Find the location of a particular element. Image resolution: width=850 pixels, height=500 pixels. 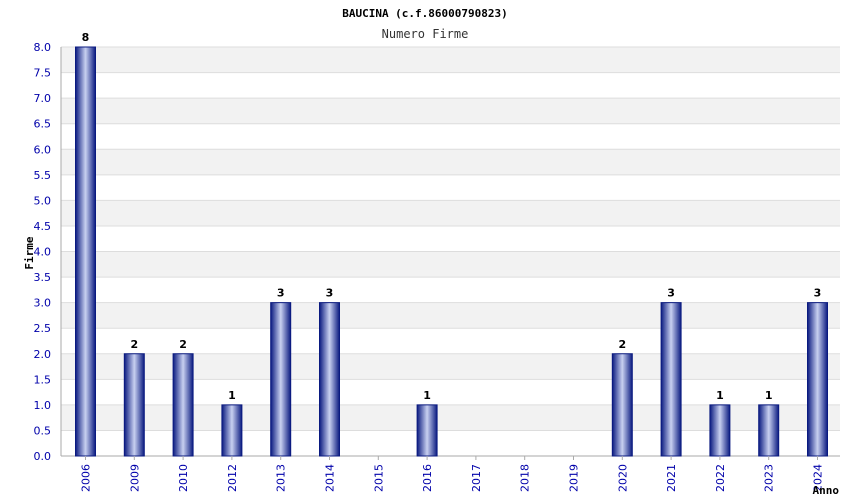

x-tick-label-2012: 2012 is located at coordinates (232, 478).